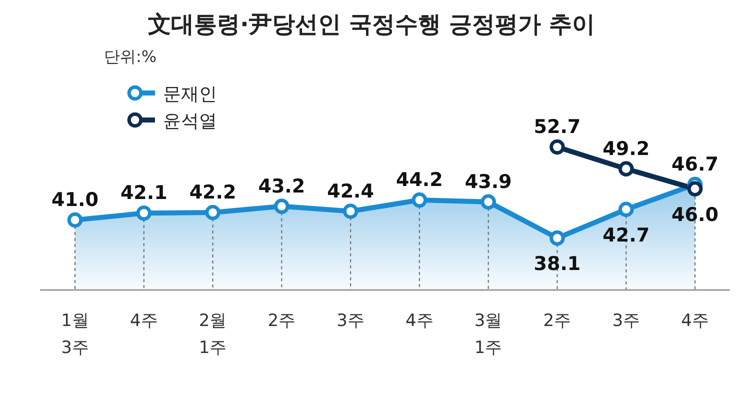  Describe the element at coordinates (557, 264) in the screenshot. I see `data-label: 38.1` at that location.